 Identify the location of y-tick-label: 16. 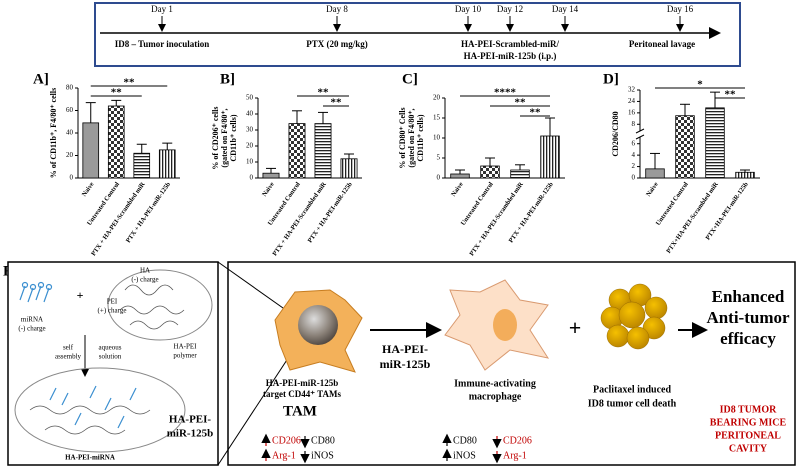
(632, 112).